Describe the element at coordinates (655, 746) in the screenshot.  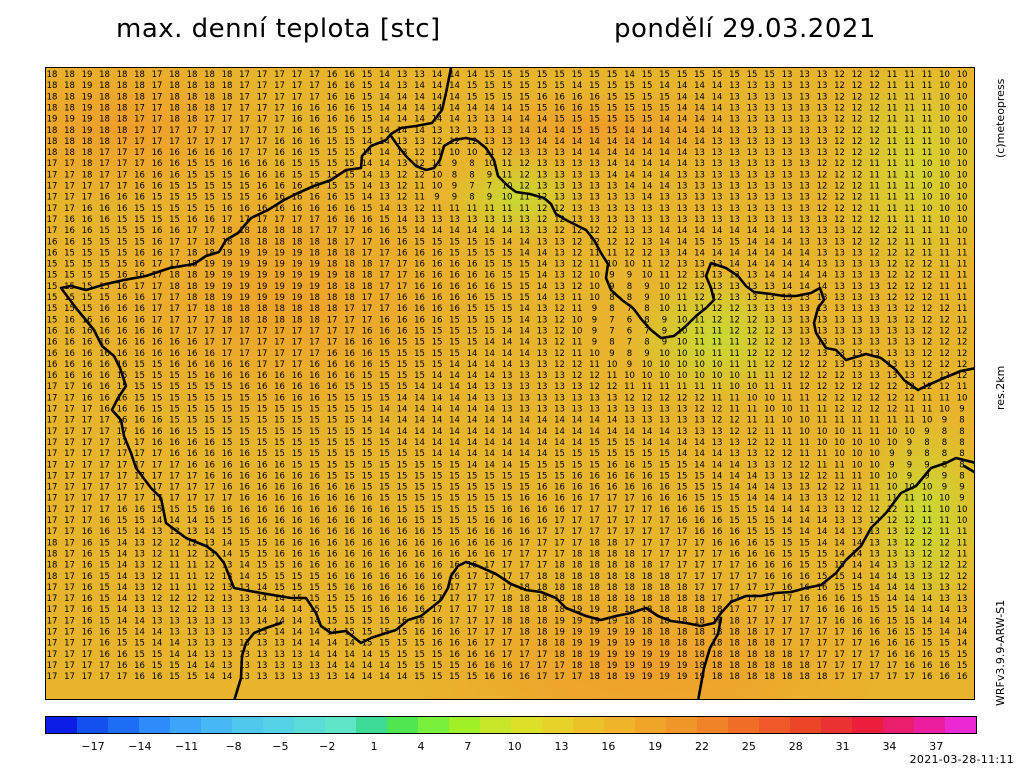
I see `color-scale-tick-label: 19` at that location.